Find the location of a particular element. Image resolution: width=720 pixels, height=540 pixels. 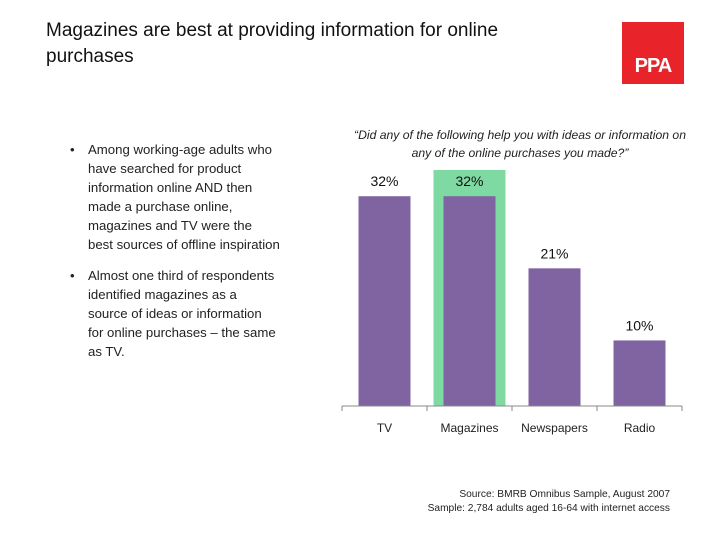

bar-magazines is located at coordinates (469, 301).